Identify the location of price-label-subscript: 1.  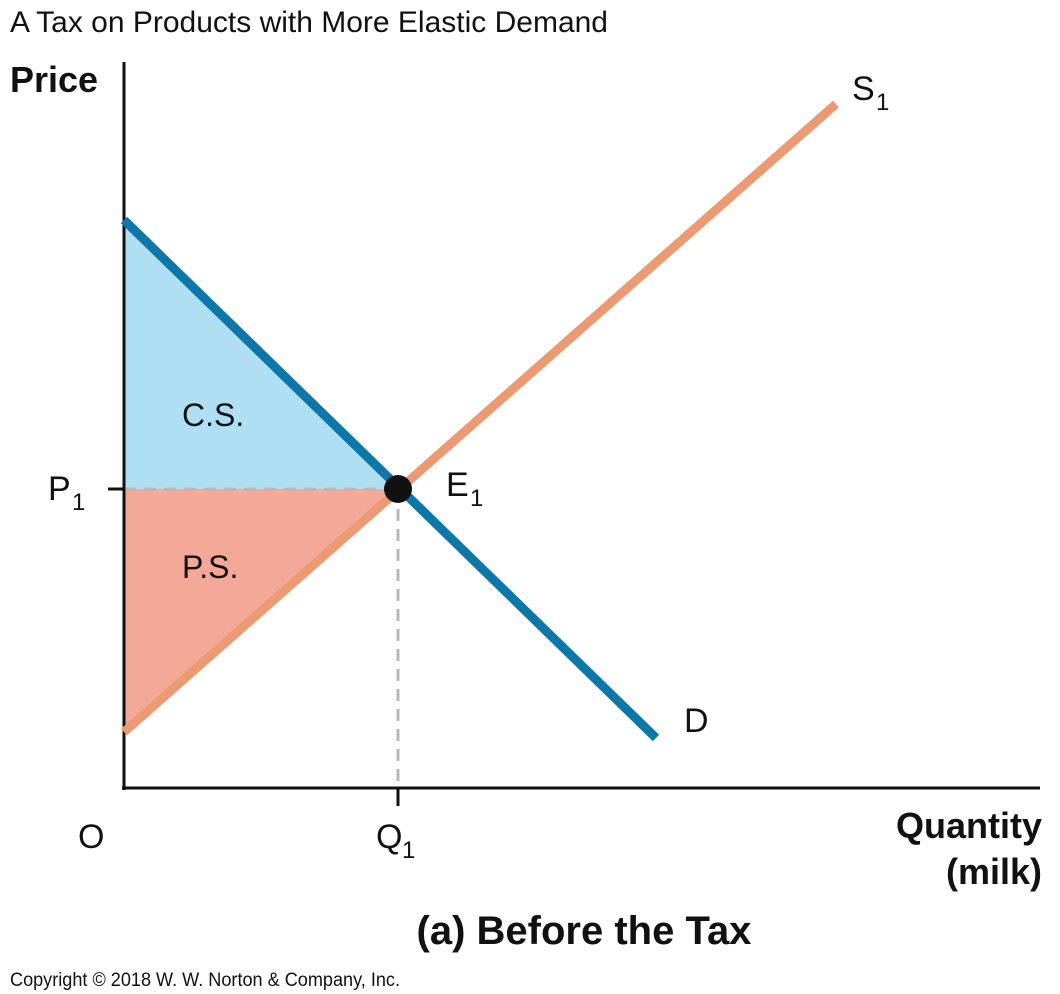
(78, 502).